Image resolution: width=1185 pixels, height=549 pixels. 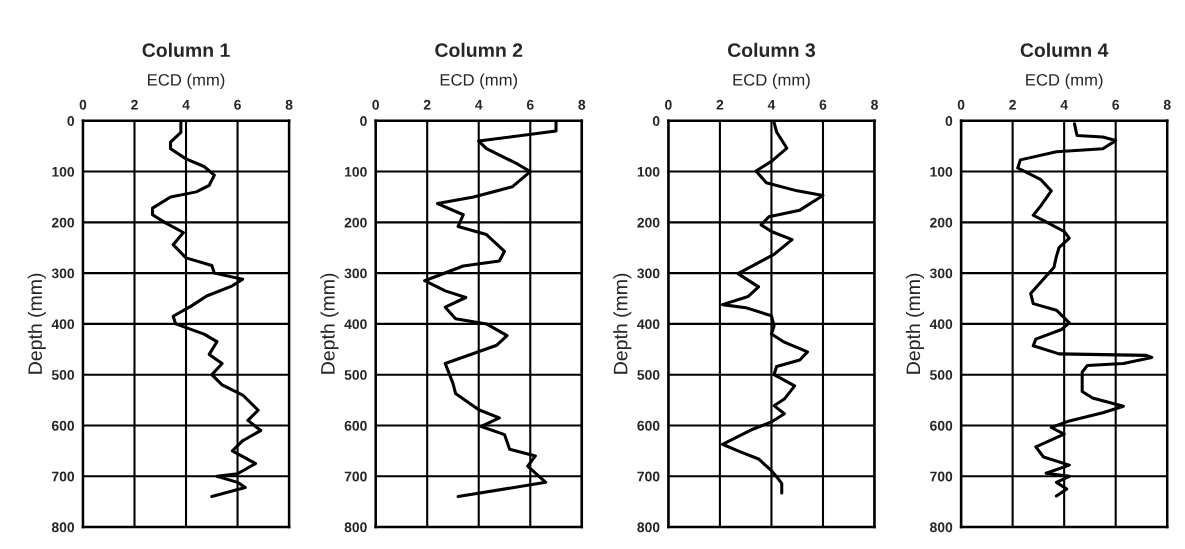 What do you see at coordinates (1064, 50) in the screenshot?
I see `chart-title: Column 4` at bounding box center [1064, 50].